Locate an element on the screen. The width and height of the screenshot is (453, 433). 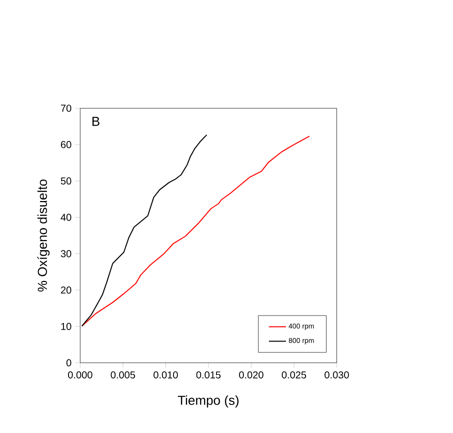
x-axis-title: Tiempo (s) is located at coordinates (208, 401).